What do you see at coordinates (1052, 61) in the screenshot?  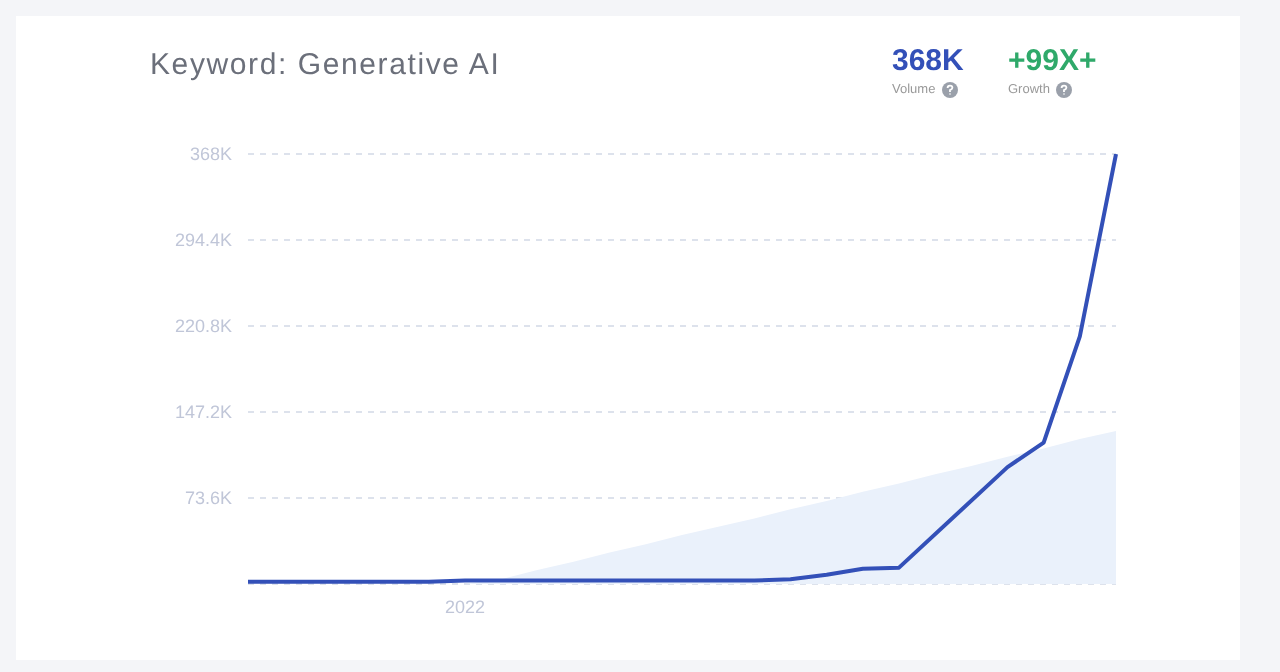 I see `text: +99X+` at bounding box center [1052, 61].